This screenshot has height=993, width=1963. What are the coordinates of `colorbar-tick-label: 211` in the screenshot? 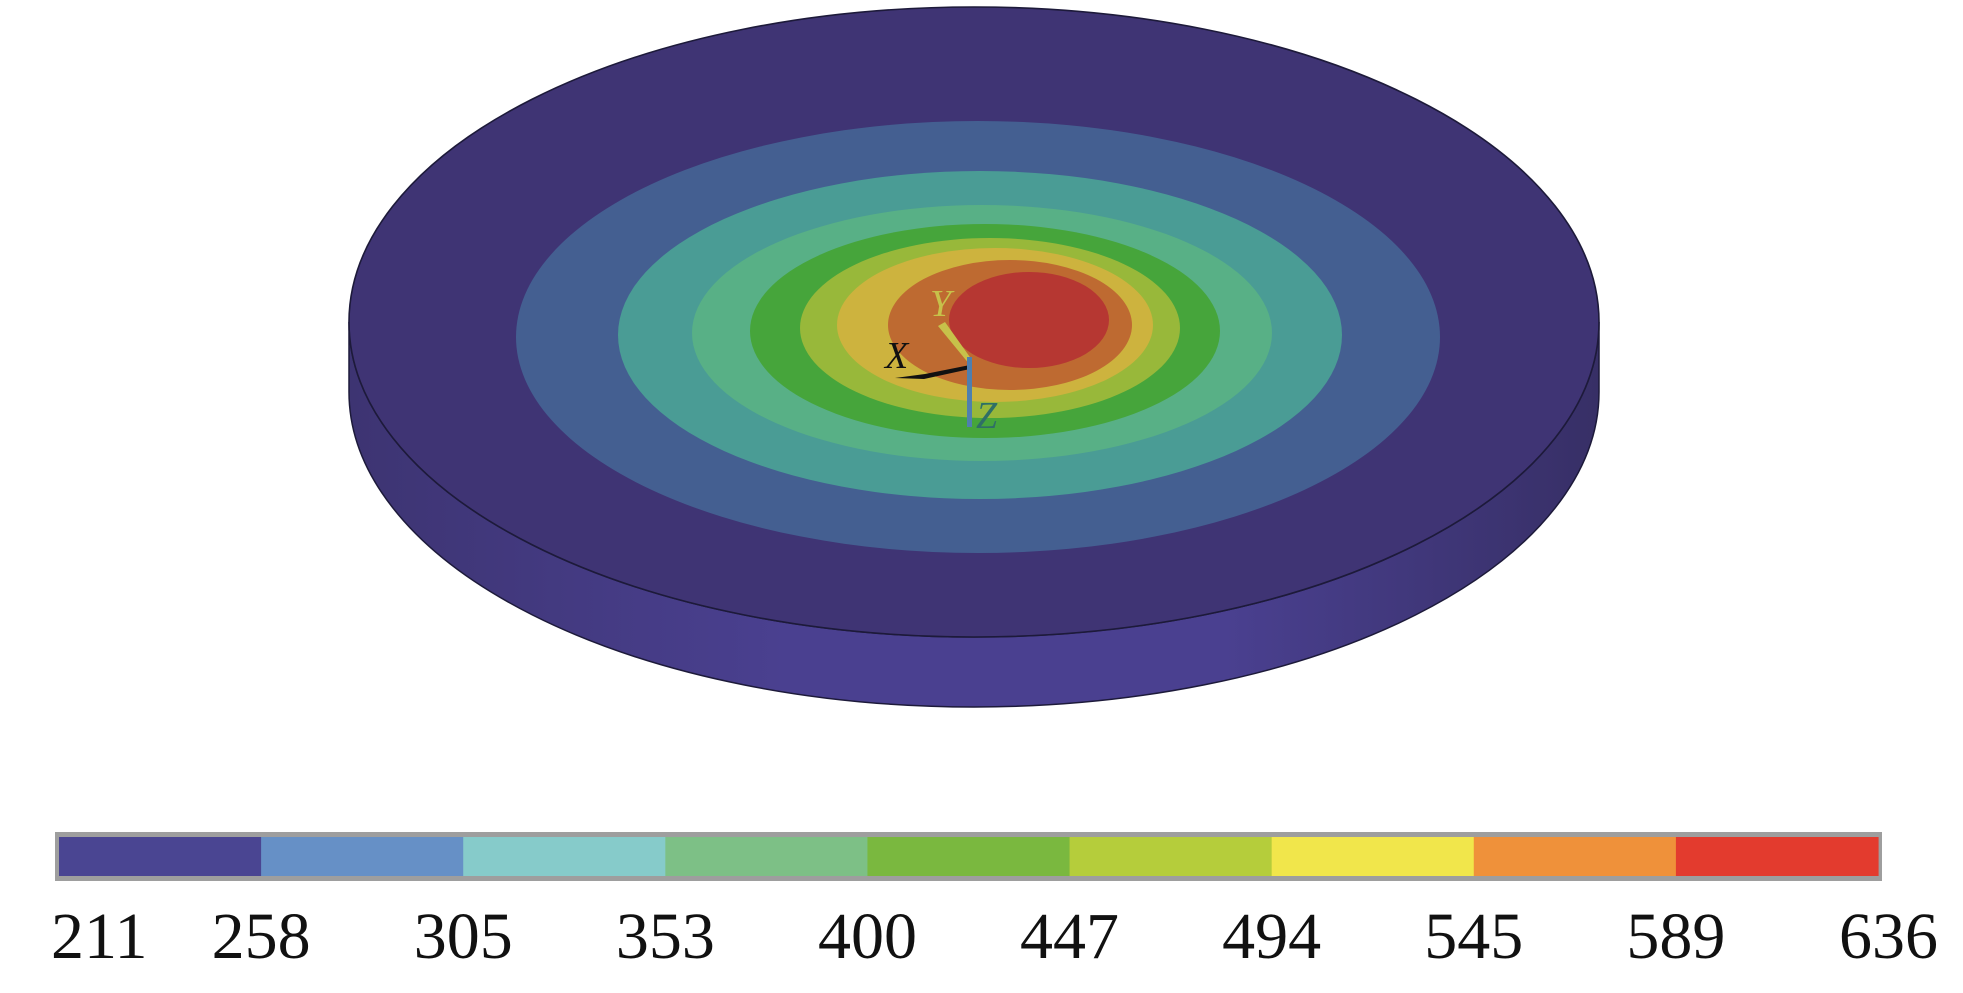 It's located at (99, 936).